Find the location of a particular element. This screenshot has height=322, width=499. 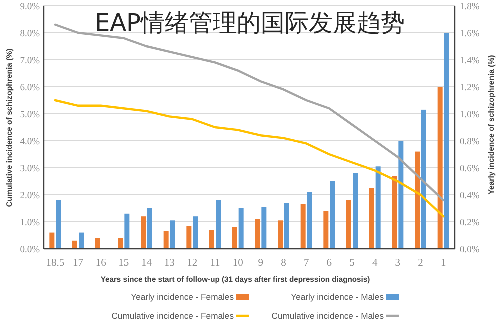

y-tick-label: 2.0% is located at coordinates (30, 196).